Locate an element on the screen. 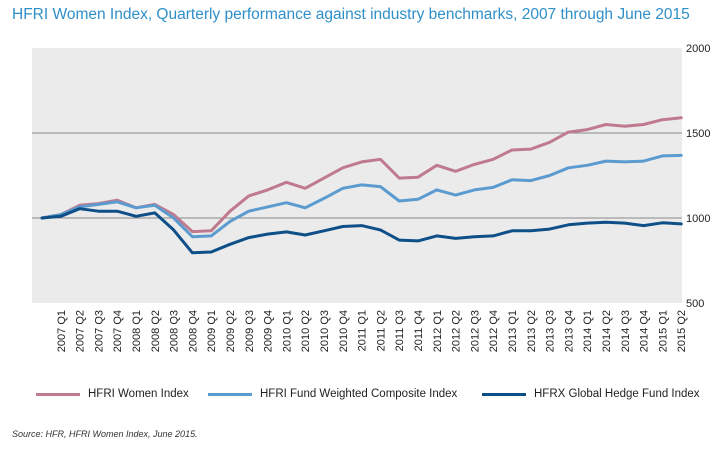 The width and height of the screenshot is (728, 456). legend-label-hfri-women: HFRI Women Index is located at coordinates (138, 394).